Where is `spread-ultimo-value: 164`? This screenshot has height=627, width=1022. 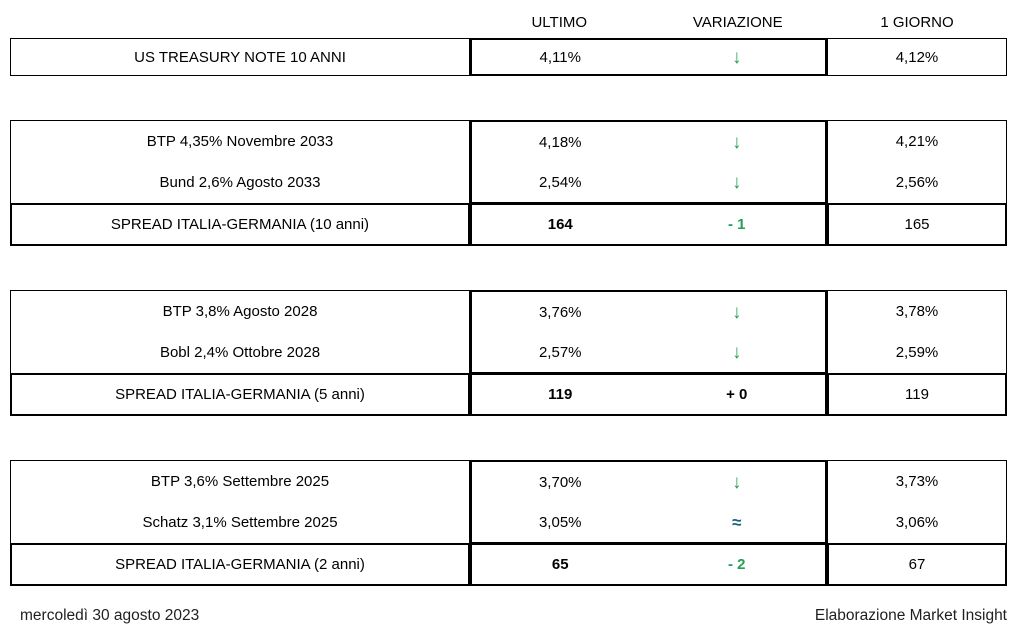
spread-ultimo-value: 164 is located at coordinates (560, 224).